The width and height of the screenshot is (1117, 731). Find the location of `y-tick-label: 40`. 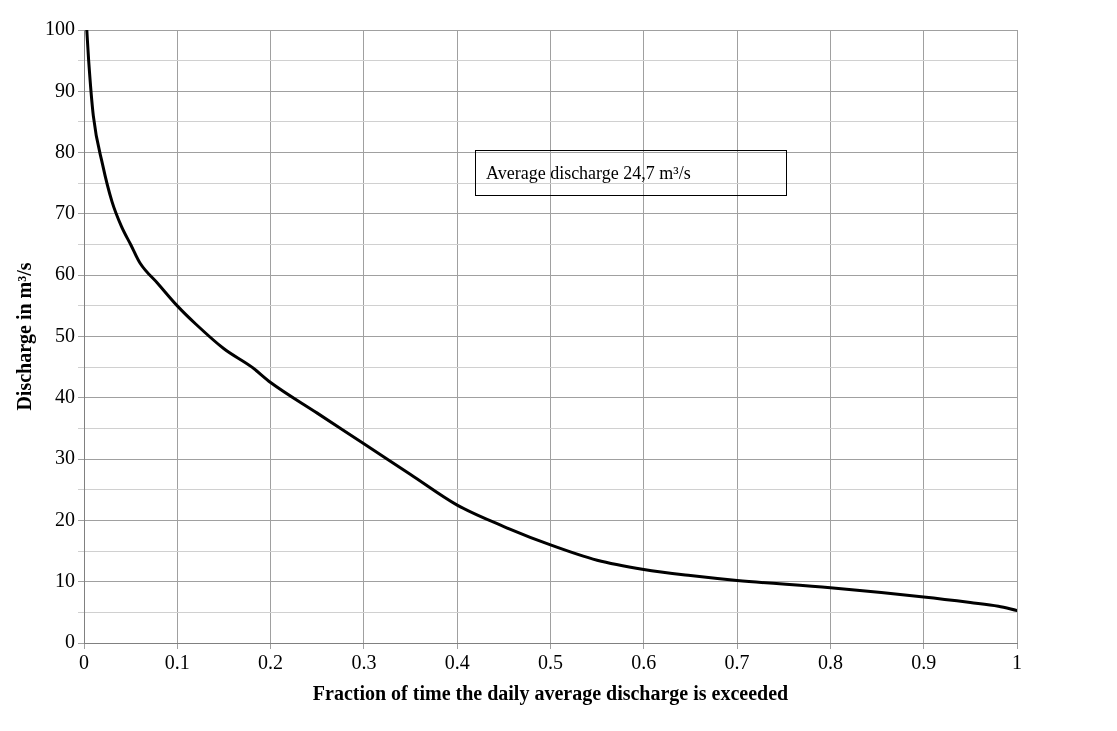

y-tick-label: 40 is located at coordinates (65, 396).